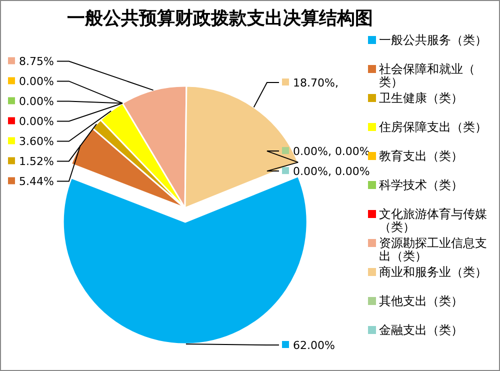  What do you see at coordinates (433, 220) in the screenshot?
I see `legend-label: 文化旅游体育与传媒（类）` at bounding box center [433, 220].